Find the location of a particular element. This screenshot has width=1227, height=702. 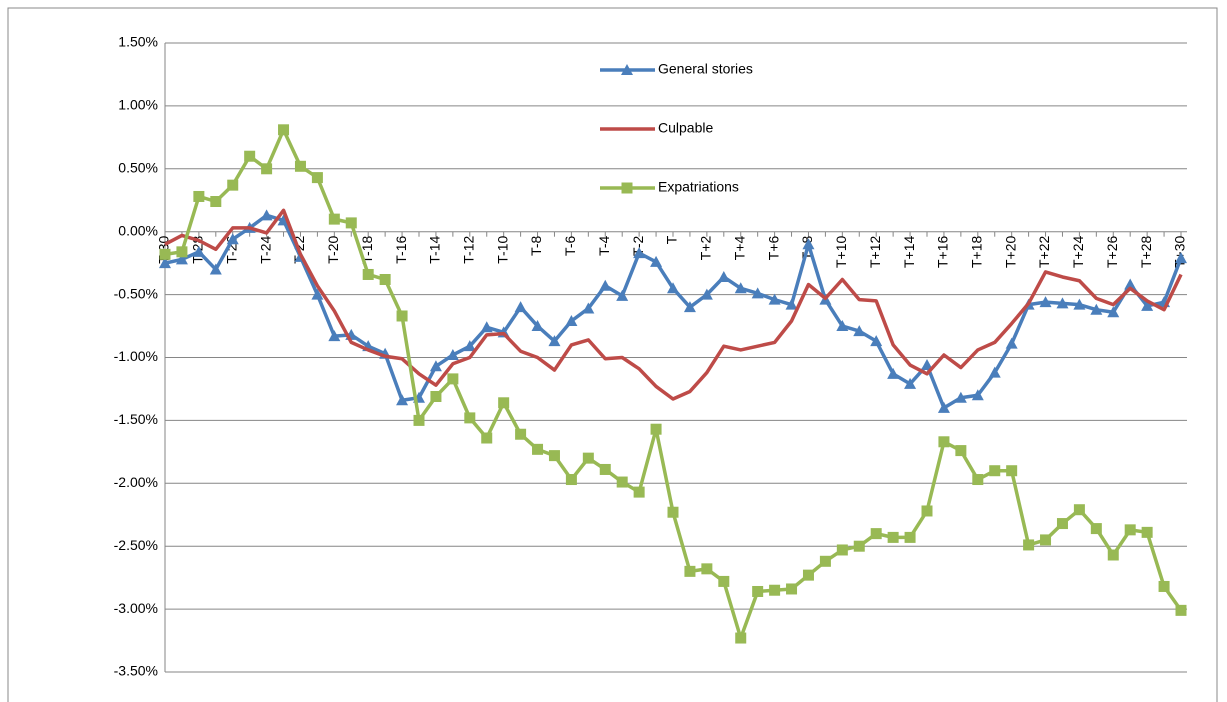

x-tick-label: T+28 is located at coordinates (1146, 251).